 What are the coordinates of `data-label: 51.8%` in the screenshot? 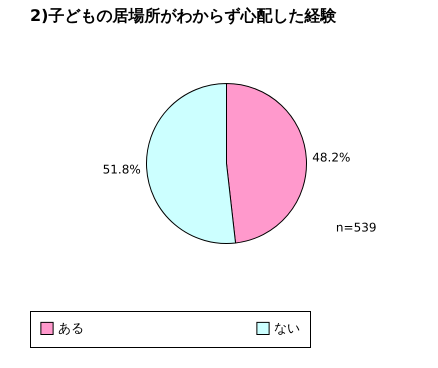 It's located at (121, 169).